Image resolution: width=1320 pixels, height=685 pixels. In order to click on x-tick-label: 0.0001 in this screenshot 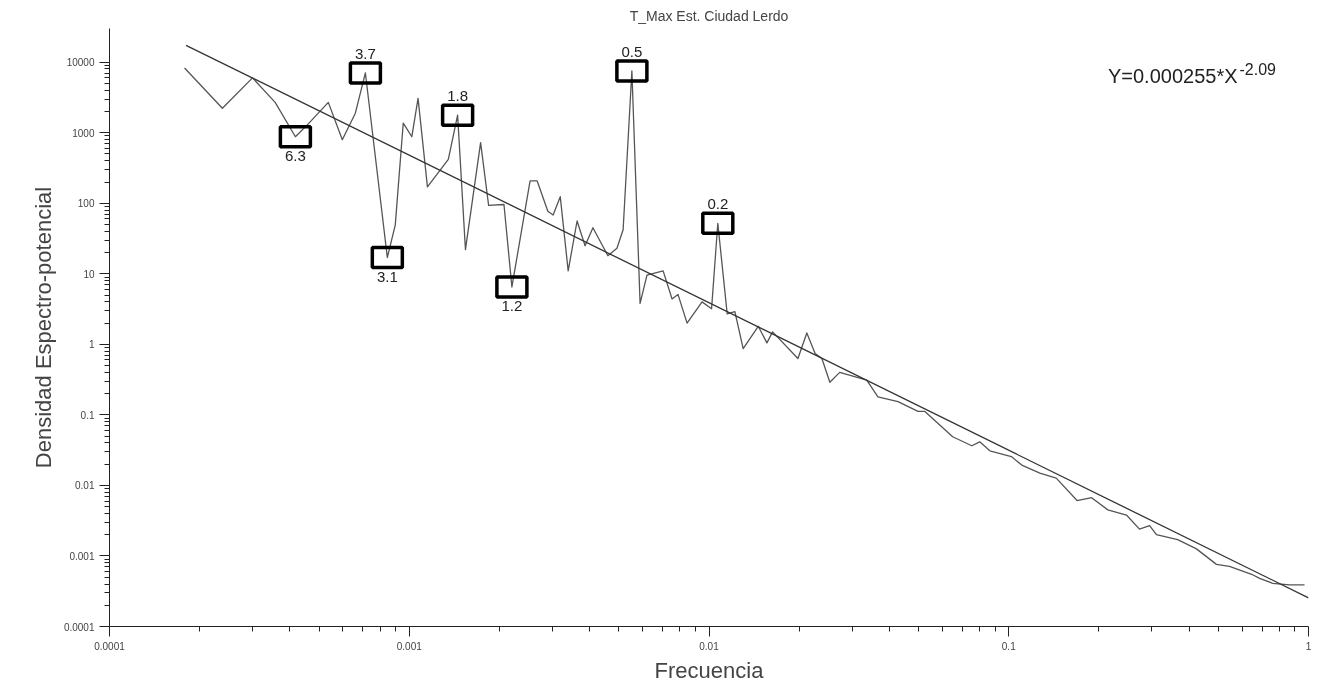, I will do `click(110, 646)`.